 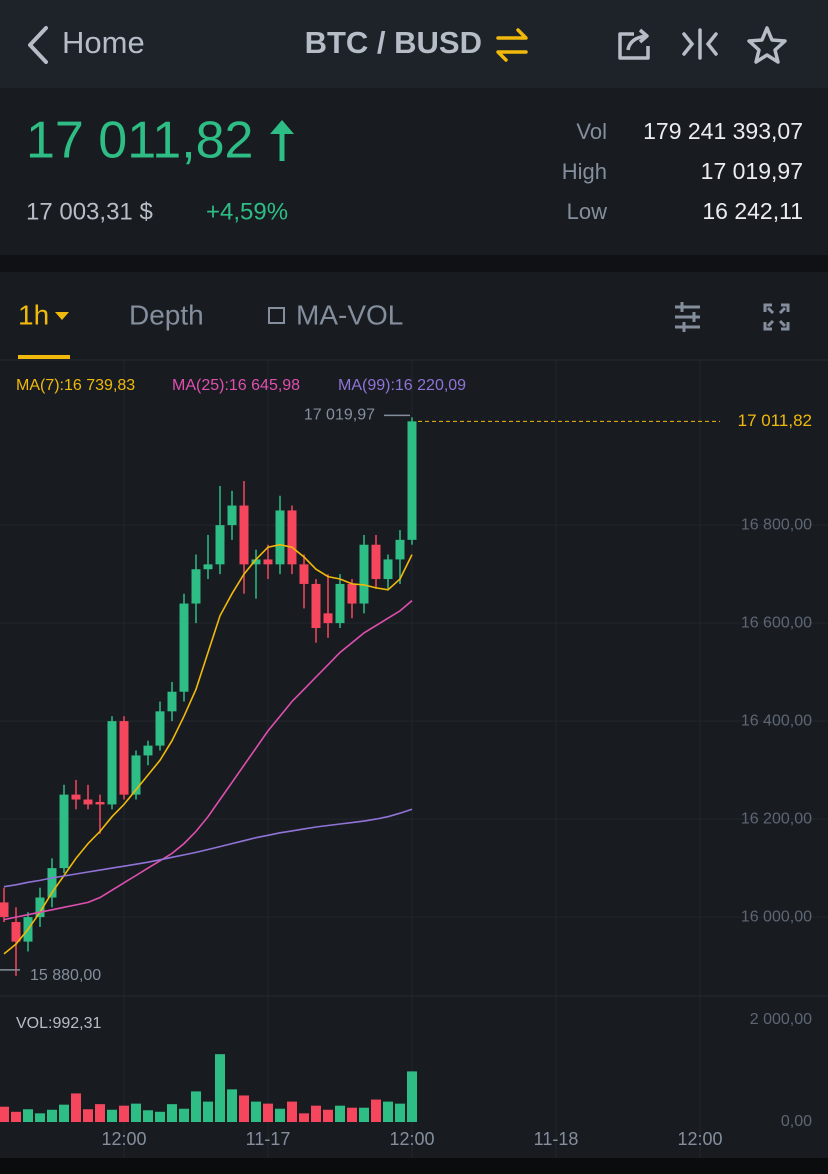 What do you see at coordinates (776, 524) in the screenshot?
I see `y-tick-label: 16 800,00` at bounding box center [776, 524].